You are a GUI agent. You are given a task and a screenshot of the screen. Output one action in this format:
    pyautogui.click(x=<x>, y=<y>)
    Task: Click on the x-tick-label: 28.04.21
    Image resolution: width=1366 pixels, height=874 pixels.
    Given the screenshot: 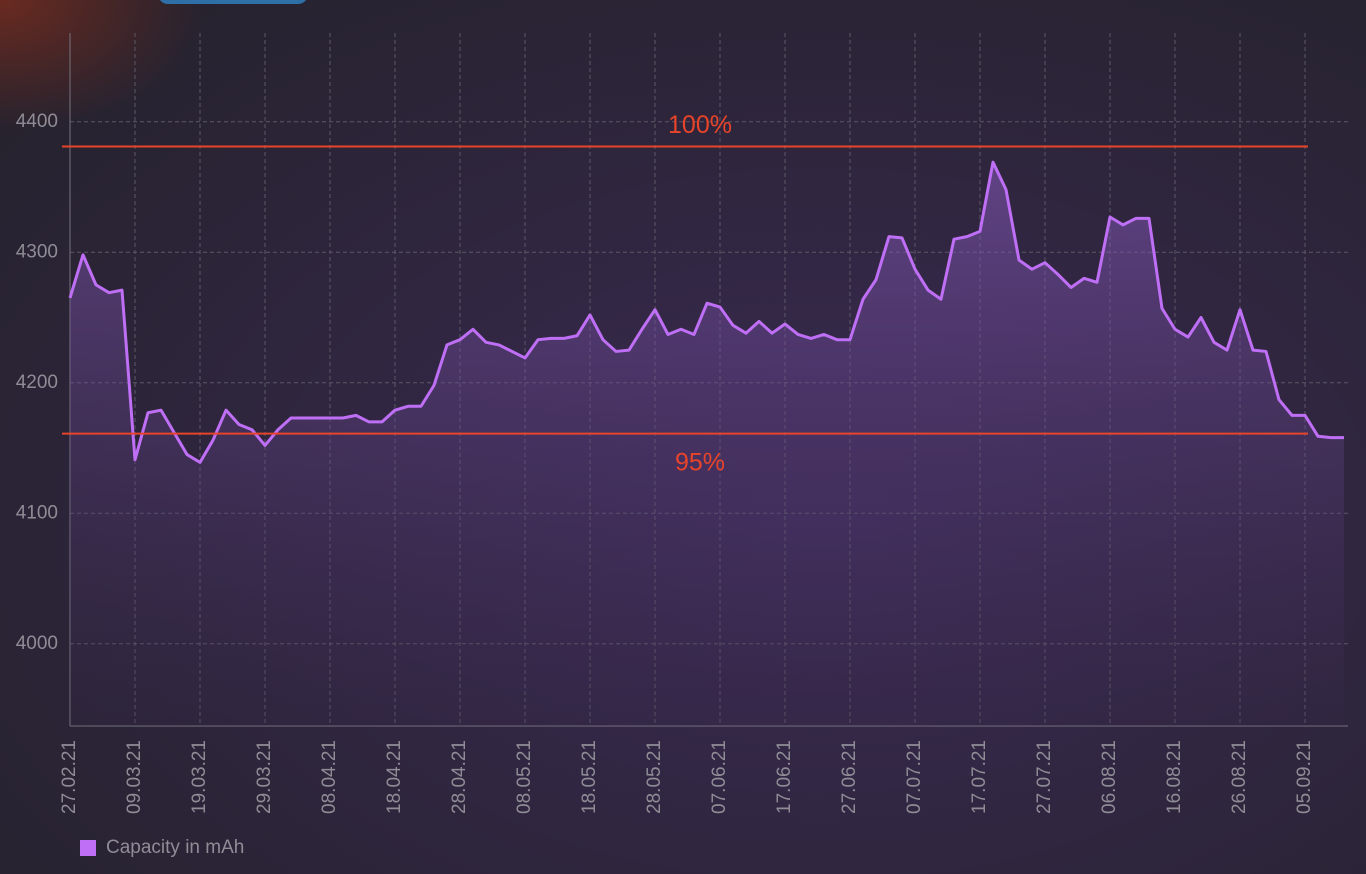 What is the action you would take?
    pyautogui.click(x=459, y=777)
    